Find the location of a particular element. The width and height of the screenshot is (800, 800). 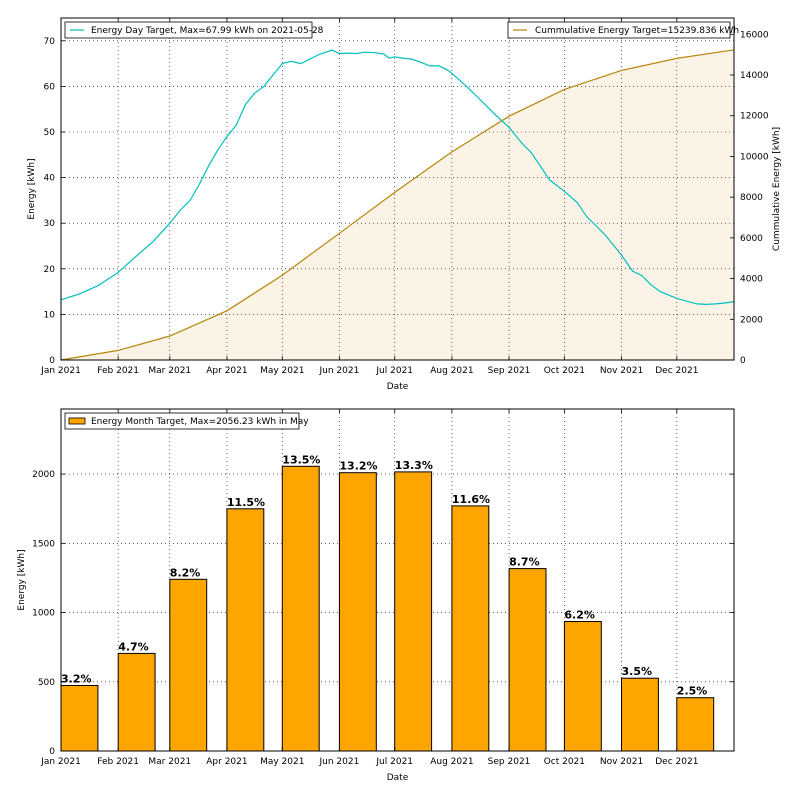

bar-percent-label: 13.5% is located at coordinates (301, 459).